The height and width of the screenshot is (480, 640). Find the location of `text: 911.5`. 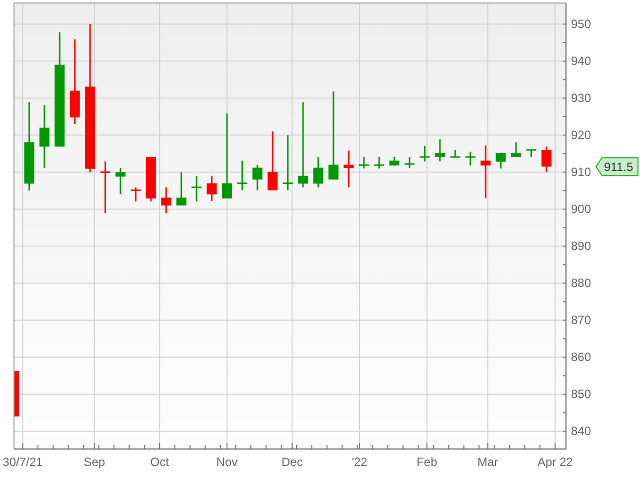

text: 911.5 is located at coordinates (619, 167).